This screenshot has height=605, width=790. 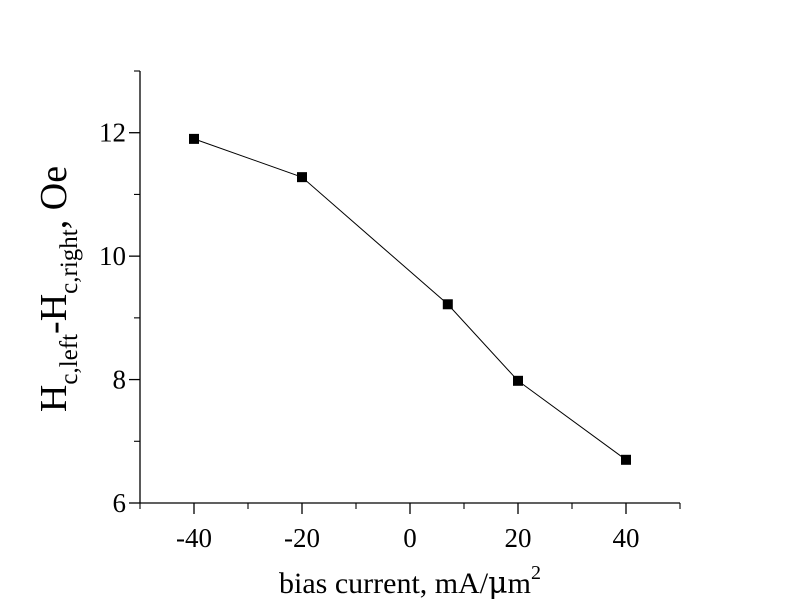 What do you see at coordinates (498, 583) in the screenshot?
I see `x-axis-title-mu: μ` at bounding box center [498, 583].